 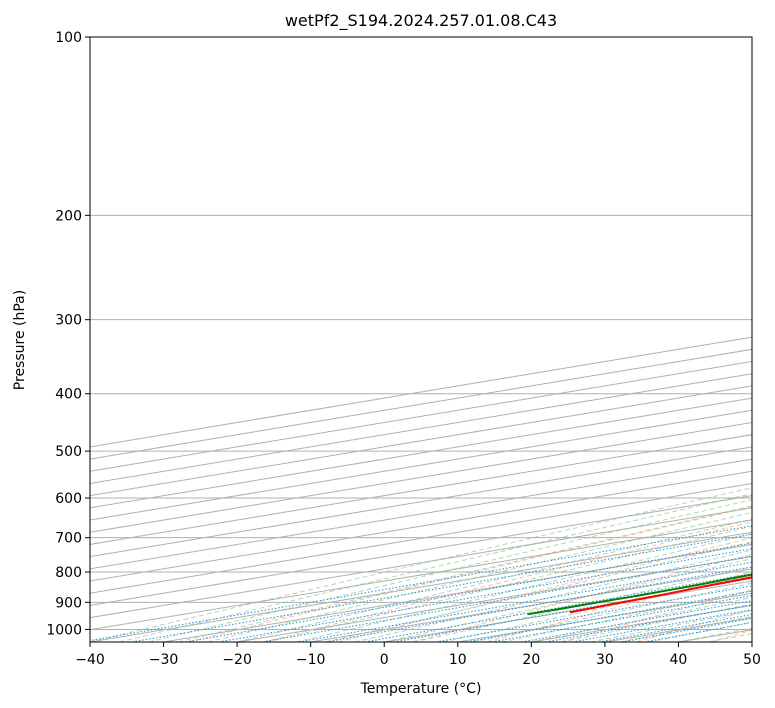 What do you see at coordinates (68, 452) in the screenshot?
I see `y-tick-label: 500` at bounding box center [68, 452].